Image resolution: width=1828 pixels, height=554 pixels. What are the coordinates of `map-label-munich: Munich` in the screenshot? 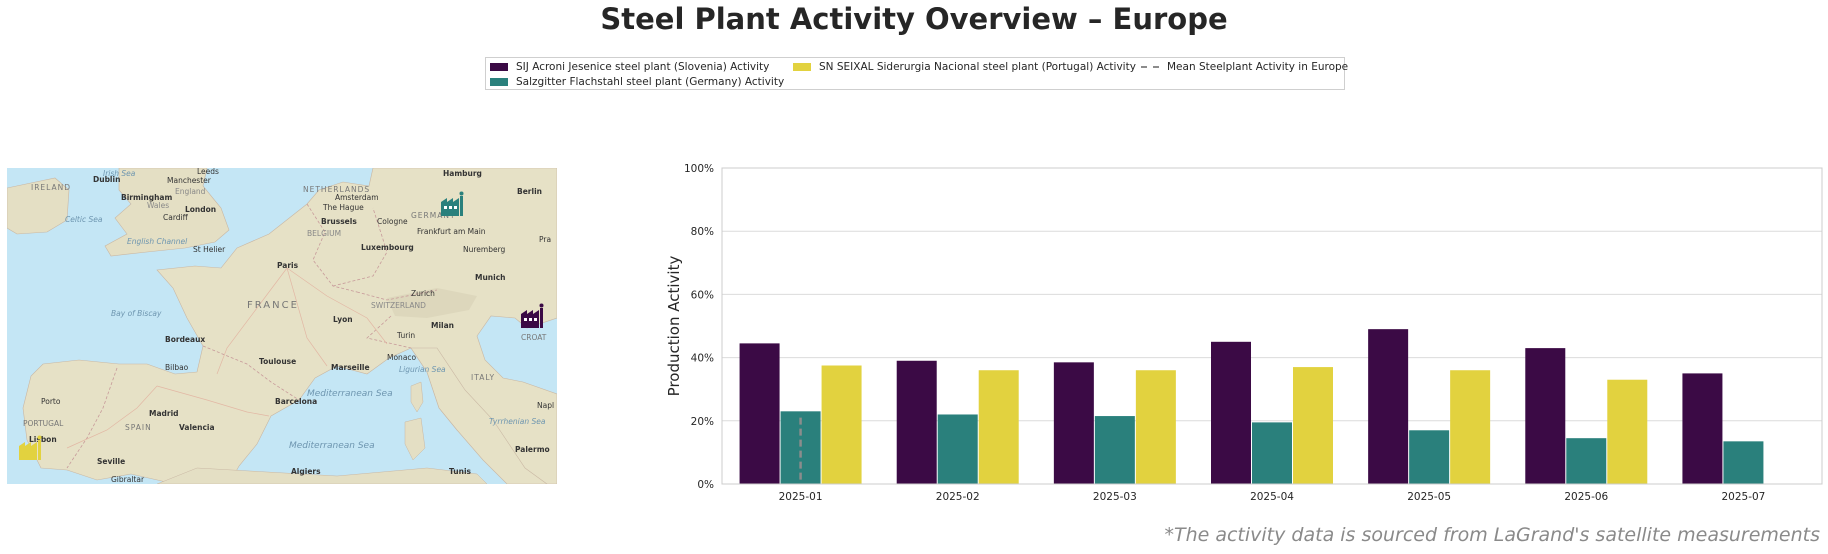 It's located at (490, 277).